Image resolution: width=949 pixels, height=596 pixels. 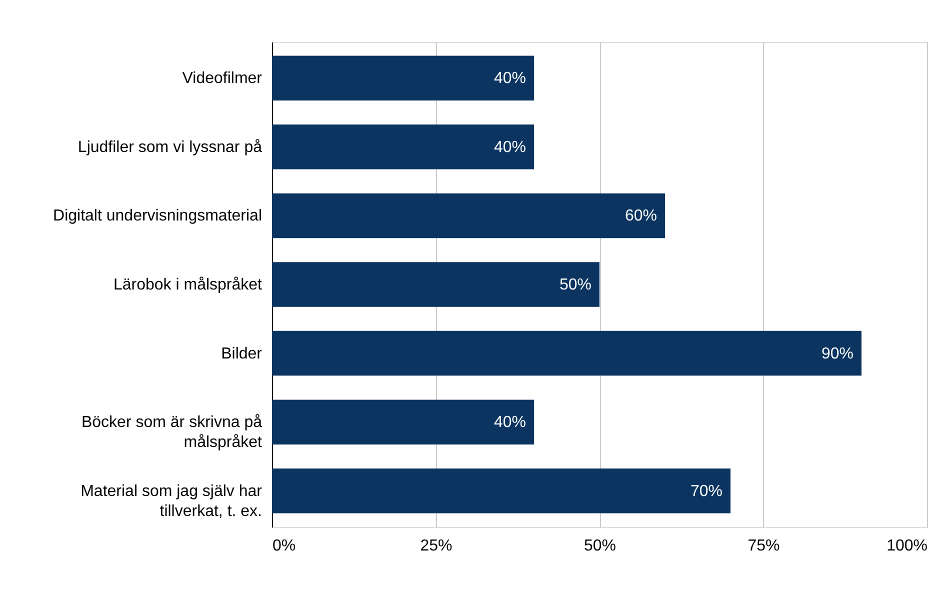 I want to click on y-tick-label: Ljudfiler som vi lyssnar på, so click(x=170, y=147).